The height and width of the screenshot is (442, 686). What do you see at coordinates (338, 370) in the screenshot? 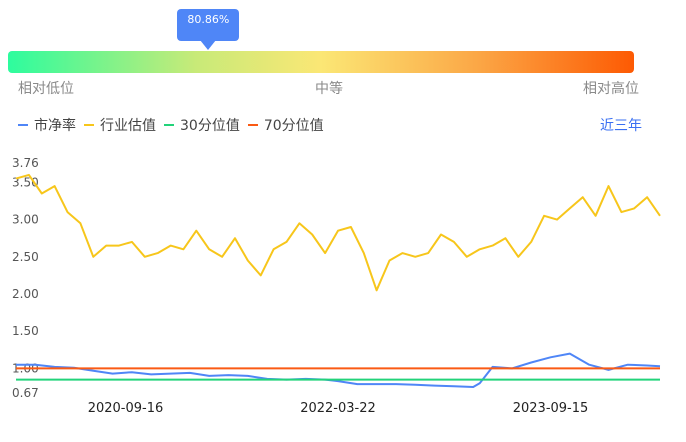
I see `series-line` at bounding box center [338, 370].